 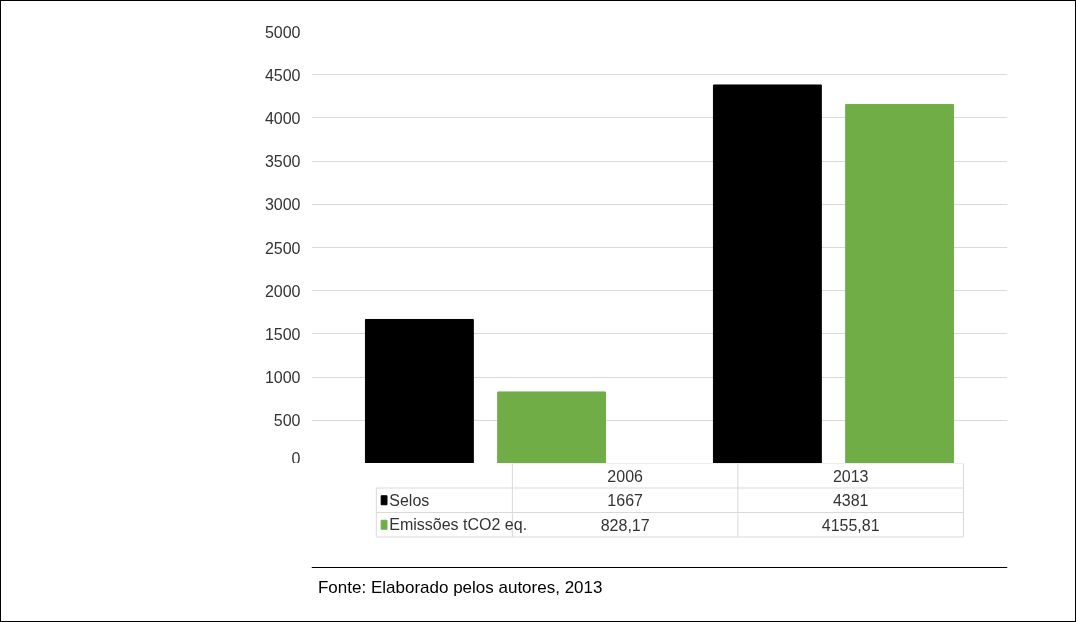 I want to click on y-tick-label: 1500, so click(x=282, y=334).